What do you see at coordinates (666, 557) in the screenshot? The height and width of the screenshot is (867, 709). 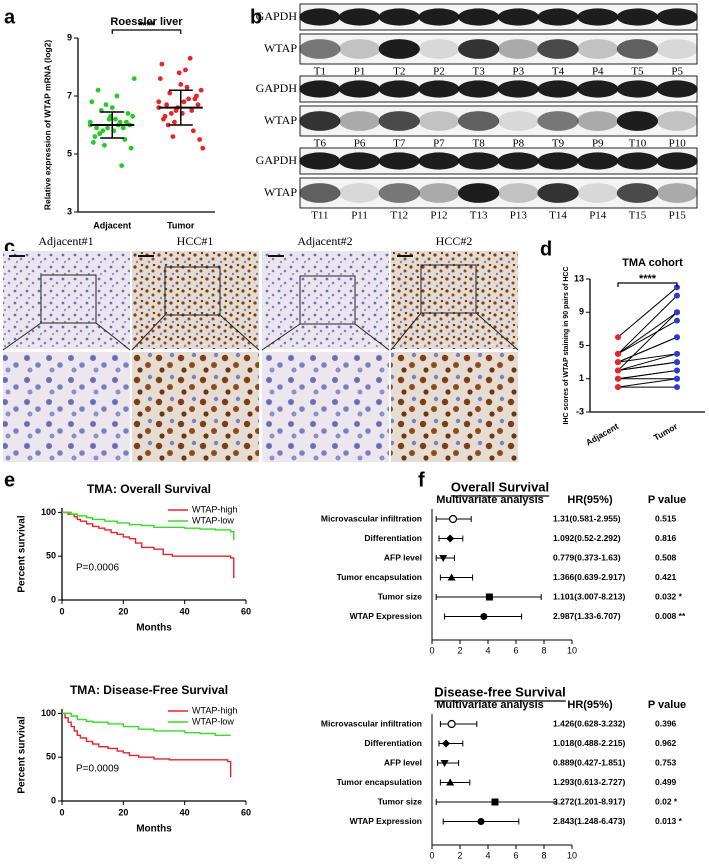 I see `p-value: 0.508` at bounding box center [666, 557].